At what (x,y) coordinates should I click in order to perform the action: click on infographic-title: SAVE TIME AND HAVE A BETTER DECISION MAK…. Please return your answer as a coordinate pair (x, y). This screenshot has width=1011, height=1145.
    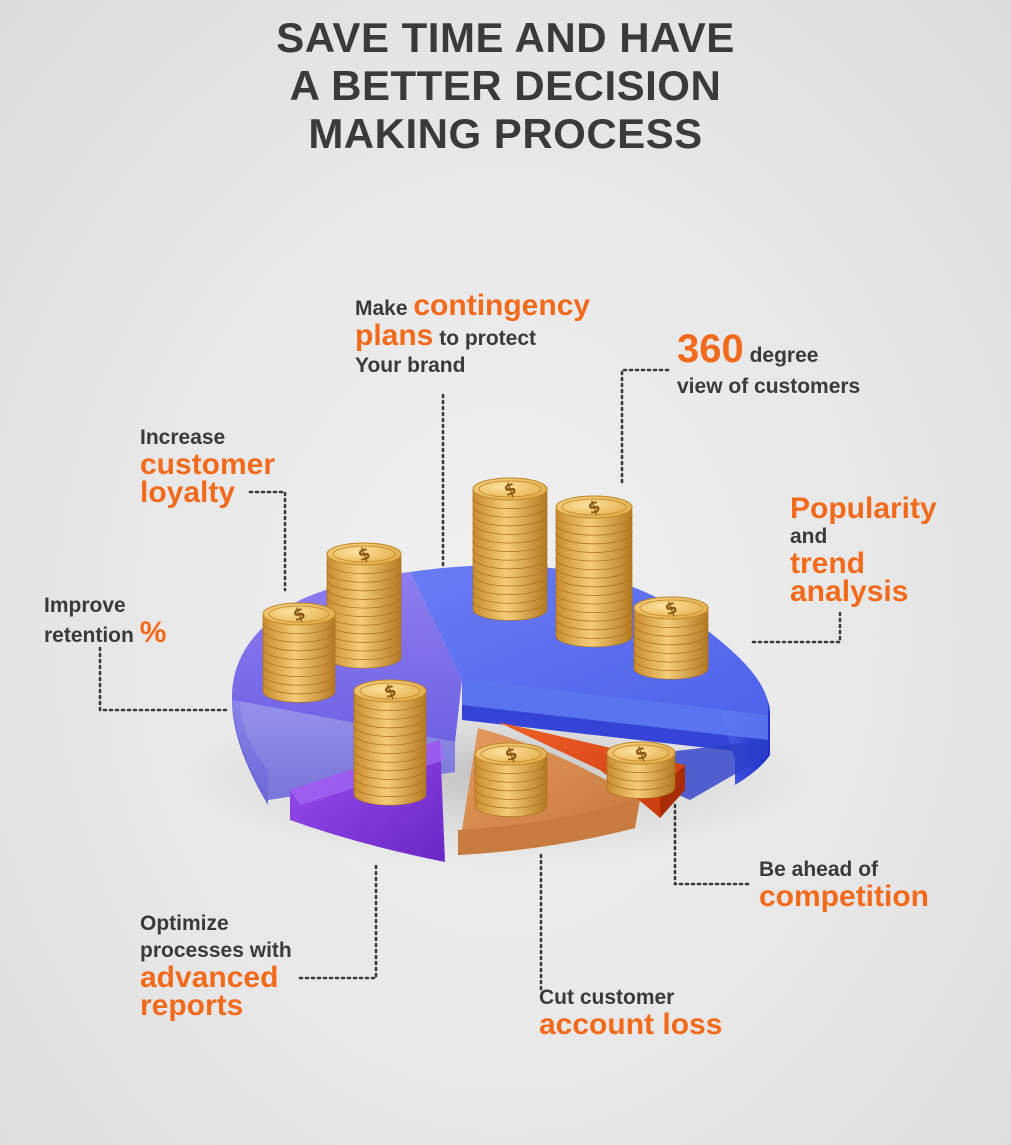
    Looking at the image, I should click on (505, 86).